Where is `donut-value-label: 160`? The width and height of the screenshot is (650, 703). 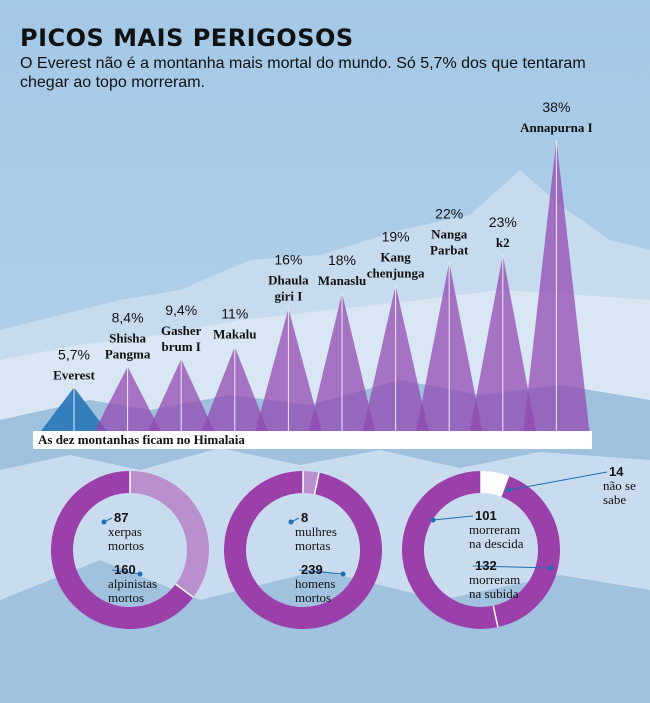 donut-value-label: 160 is located at coordinates (125, 569).